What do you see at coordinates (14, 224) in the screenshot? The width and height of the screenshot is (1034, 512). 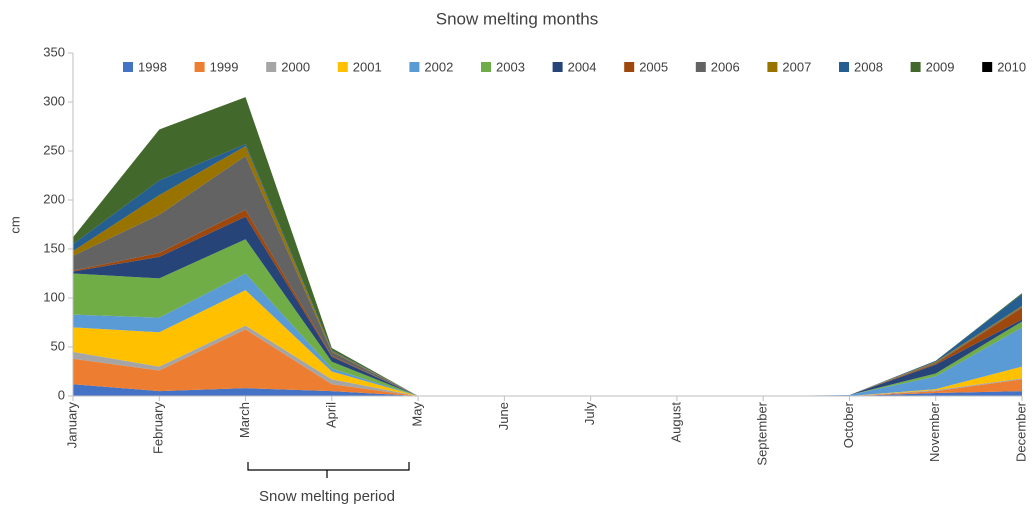 I see `y-axis-label: cm` at bounding box center [14, 224].